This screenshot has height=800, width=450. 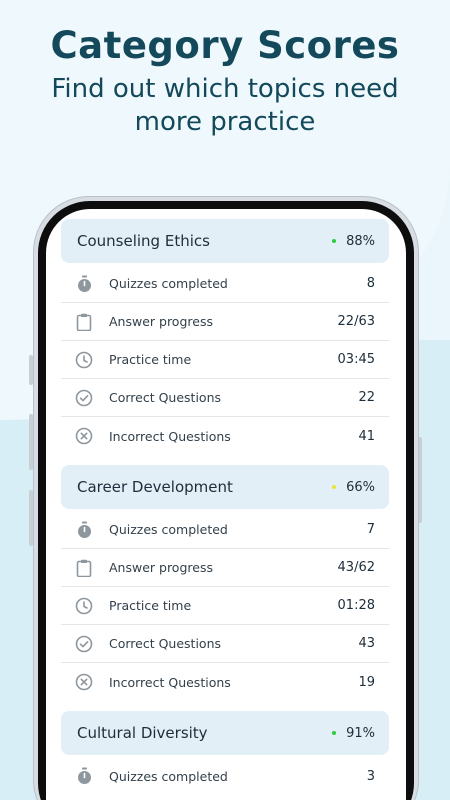 What do you see at coordinates (225, 733) in the screenshot?
I see `category-header: Cultural Diversity 91%` at bounding box center [225, 733].